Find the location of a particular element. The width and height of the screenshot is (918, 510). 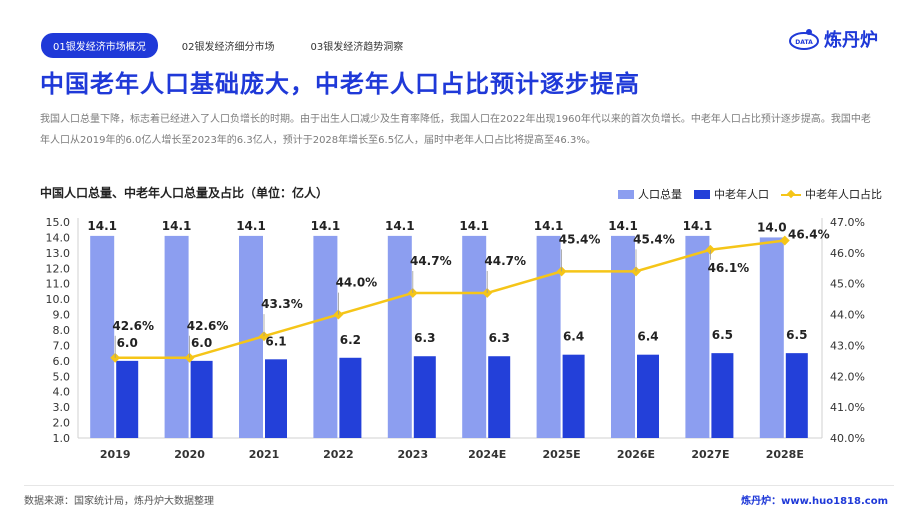

left-axis-tick-label: 14.0 is located at coordinates (58, 237).